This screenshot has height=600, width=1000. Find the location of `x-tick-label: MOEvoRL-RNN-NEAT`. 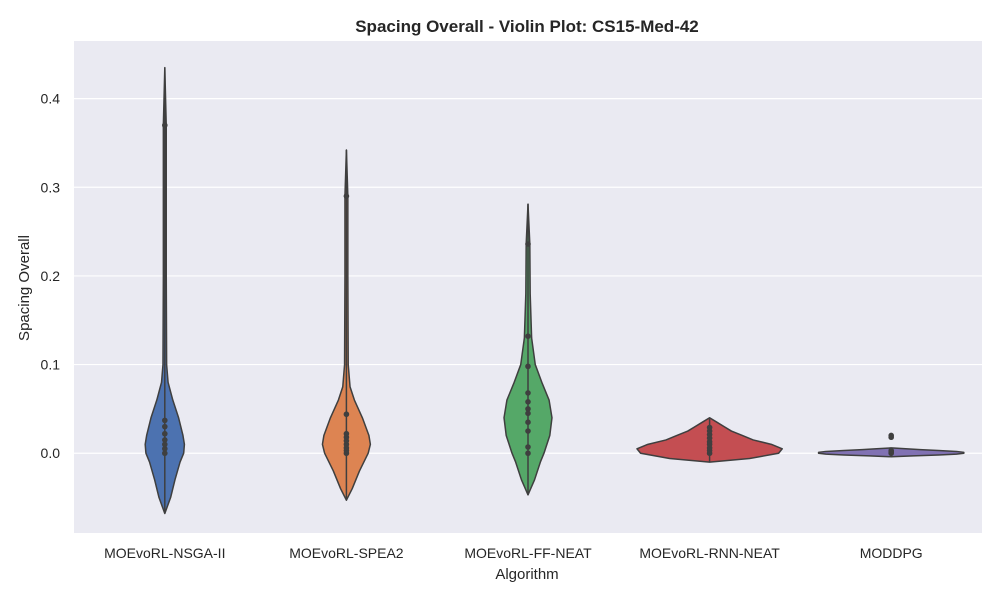

x-tick-label: MOEvoRL-RNN-NEAT is located at coordinates (709, 553).